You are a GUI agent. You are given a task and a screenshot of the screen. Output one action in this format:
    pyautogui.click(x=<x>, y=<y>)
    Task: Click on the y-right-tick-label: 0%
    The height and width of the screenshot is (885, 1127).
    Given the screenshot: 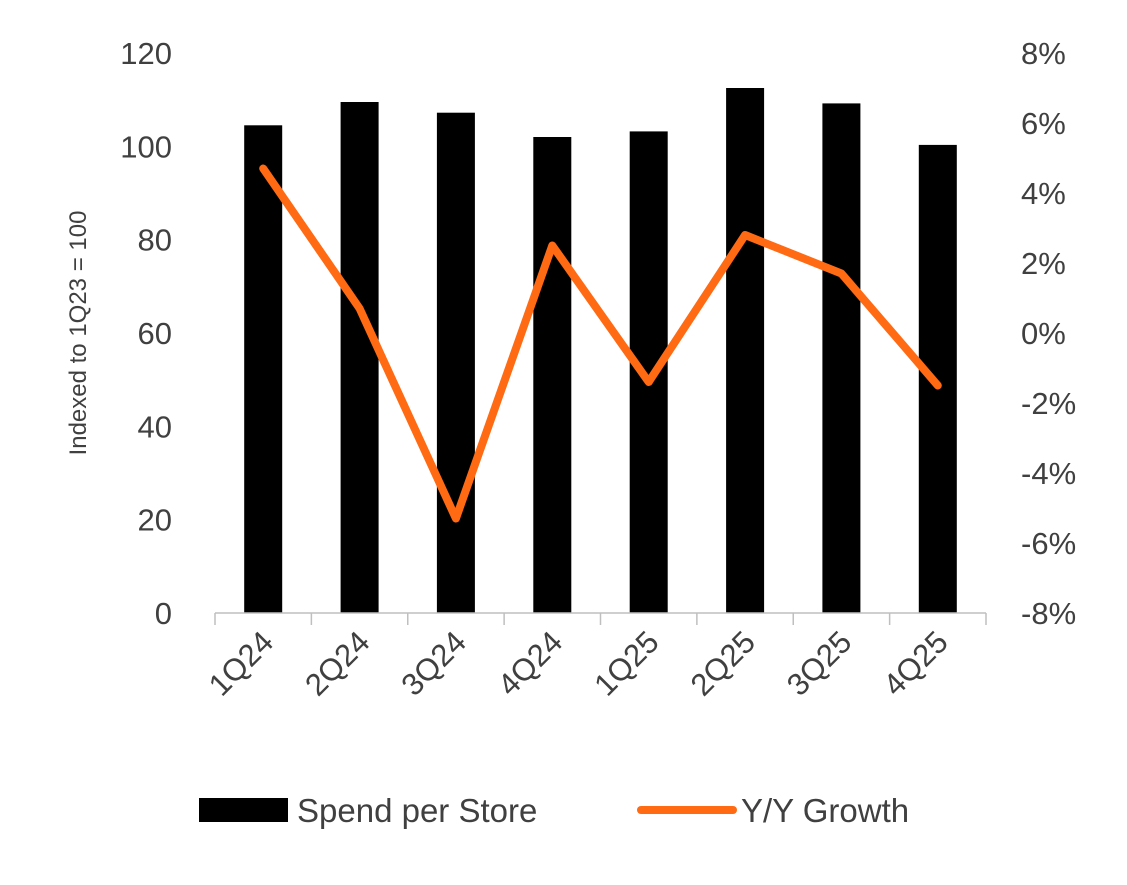 What is the action you would take?
    pyautogui.click(x=1043, y=333)
    